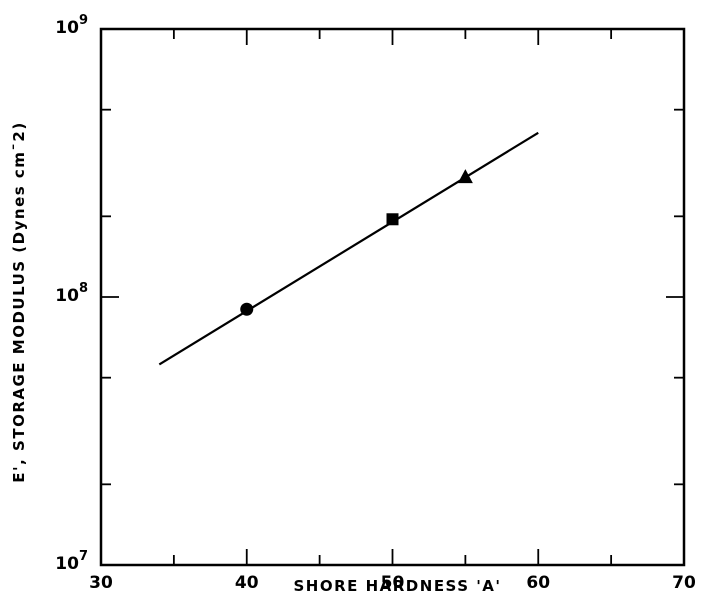 The width and height of the screenshot is (721, 597). I want to click on y-tick-labels: 10⁷ 10⁸ 10⁹, so click(71, 293).